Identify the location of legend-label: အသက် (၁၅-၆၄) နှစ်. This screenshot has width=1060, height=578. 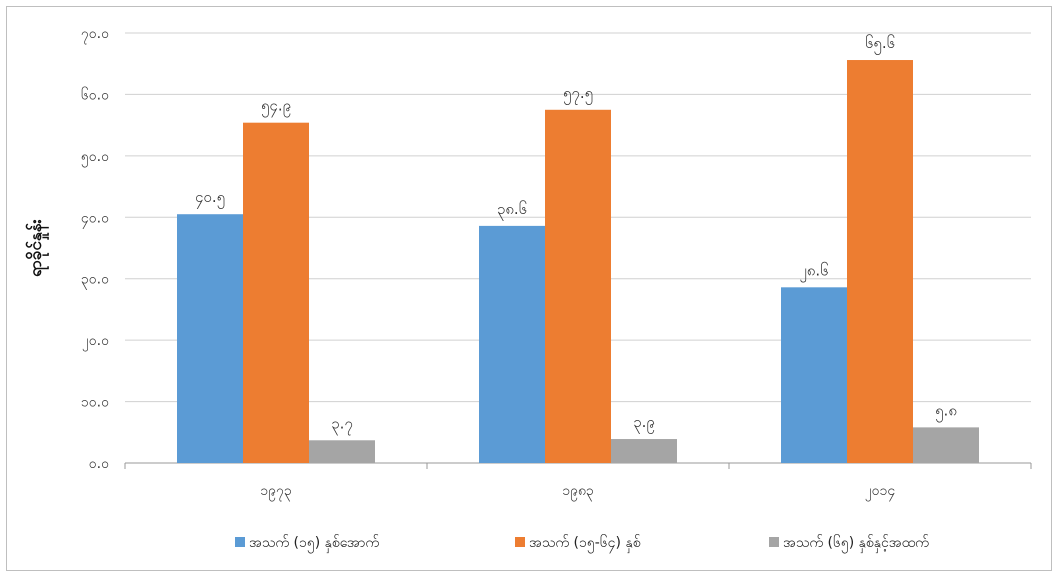
(585, 544).